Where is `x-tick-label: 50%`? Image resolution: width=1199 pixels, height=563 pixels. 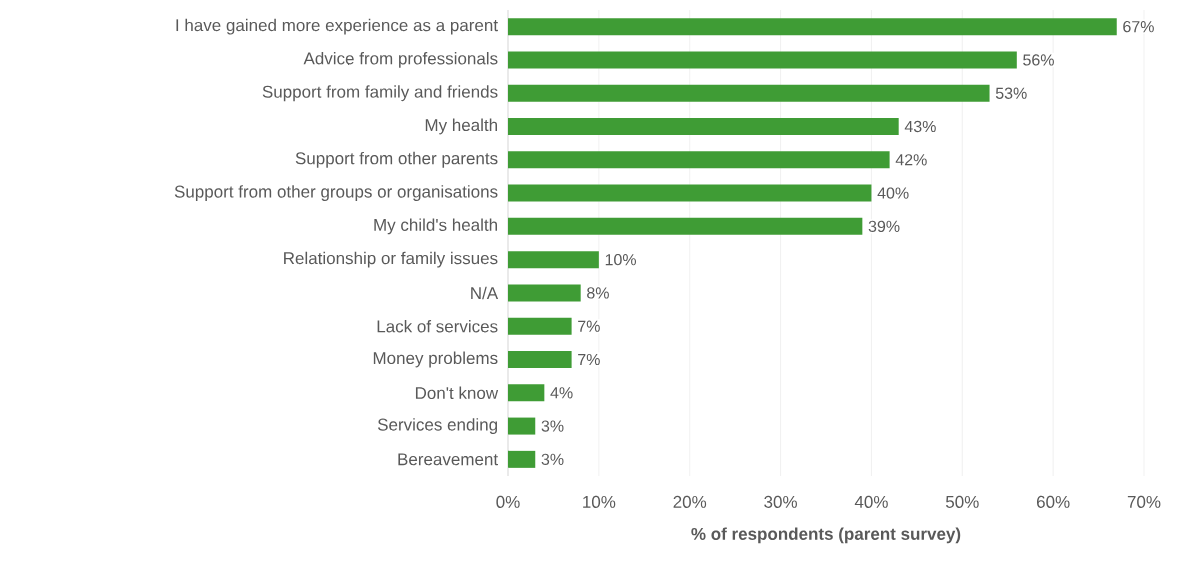 x-tick-label: 50% is located at coordinates (962, 501).